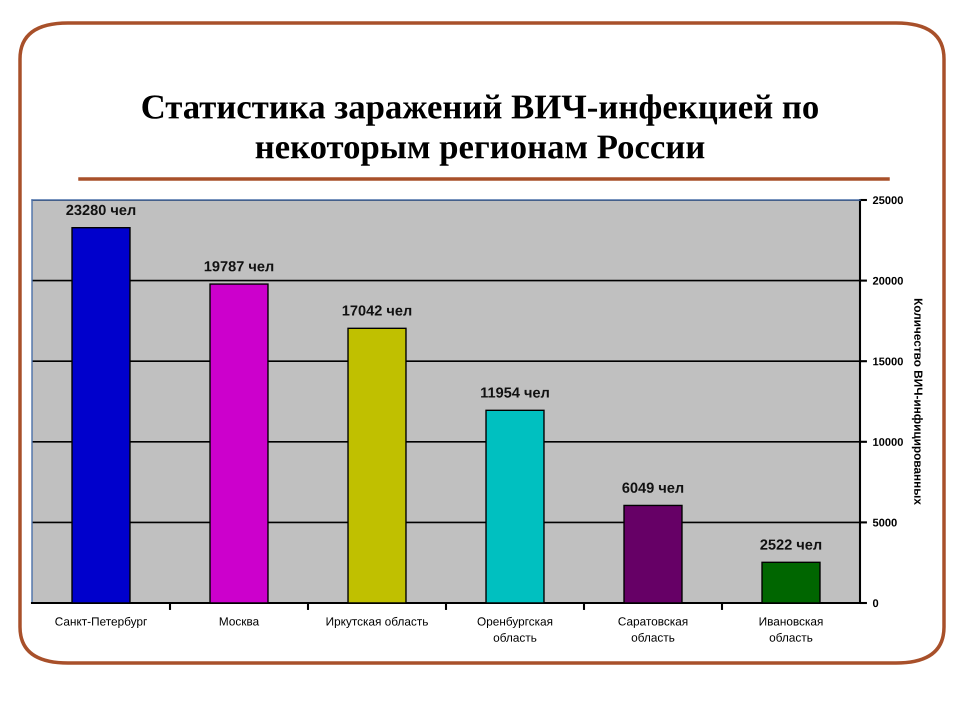 The image size is (960, 720). I want to click on x-tick-label: Москва, so click(240, 621).